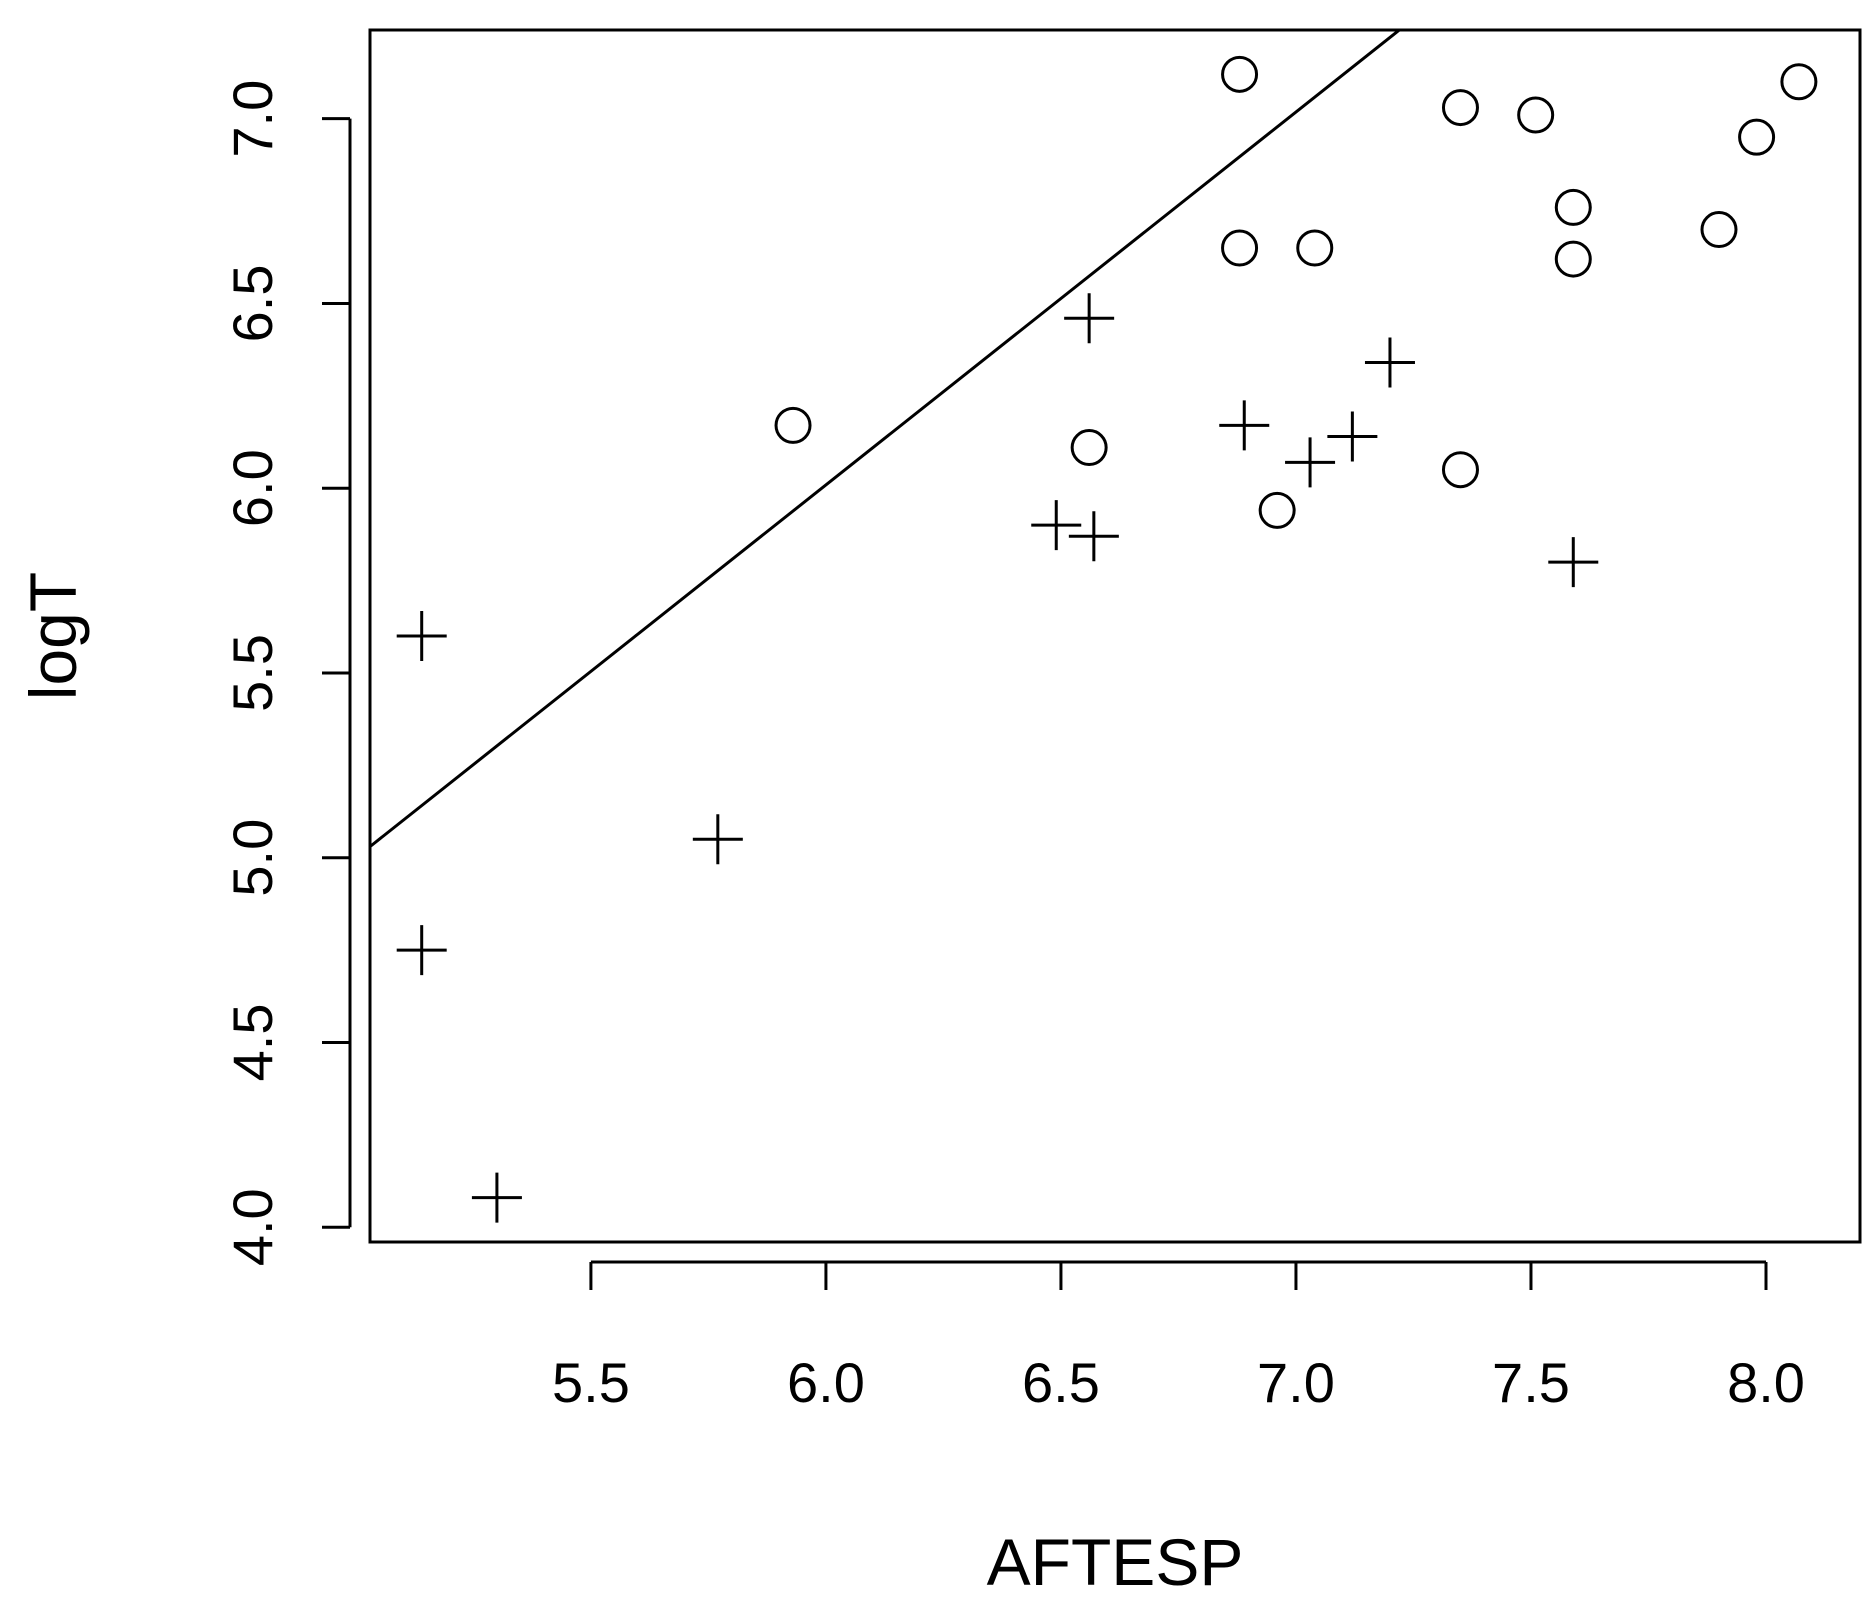 The width and height of the screenshot is (1875, 1603). I want to click on x-tick-label: 8.0, so click(1766, 1382).